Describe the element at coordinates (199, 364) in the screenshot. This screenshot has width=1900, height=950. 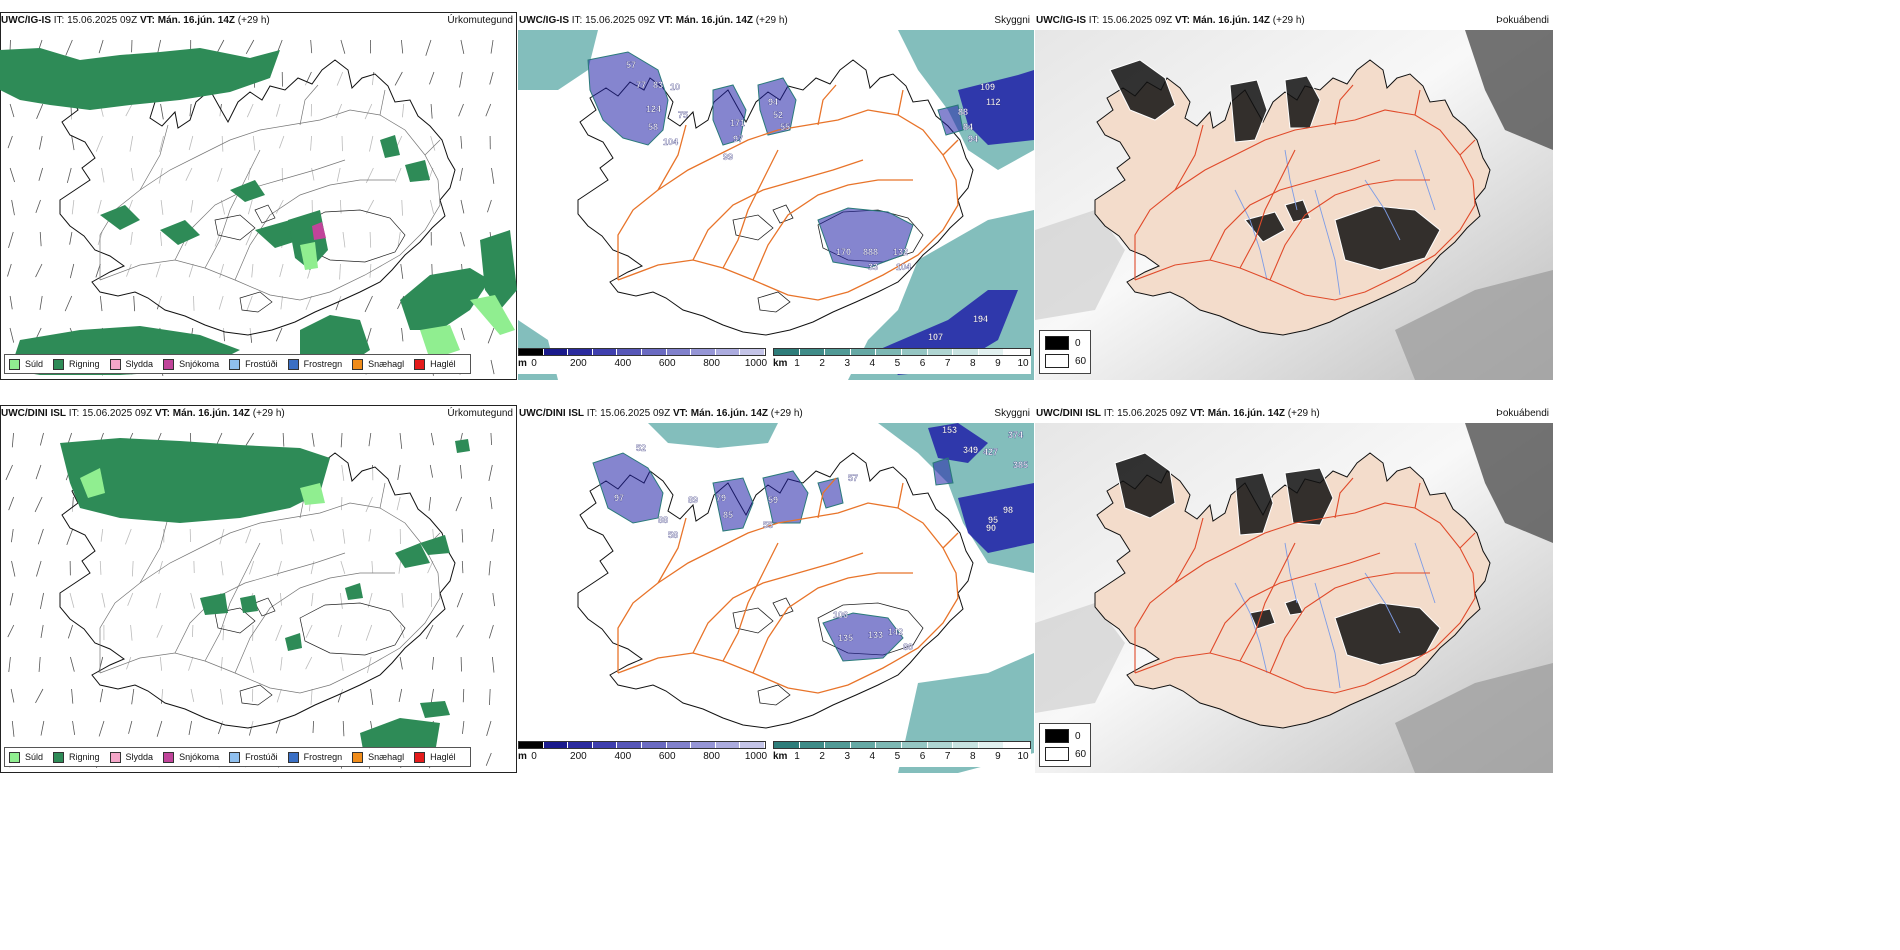
I see `legend-label: Snjókoma` at that location.